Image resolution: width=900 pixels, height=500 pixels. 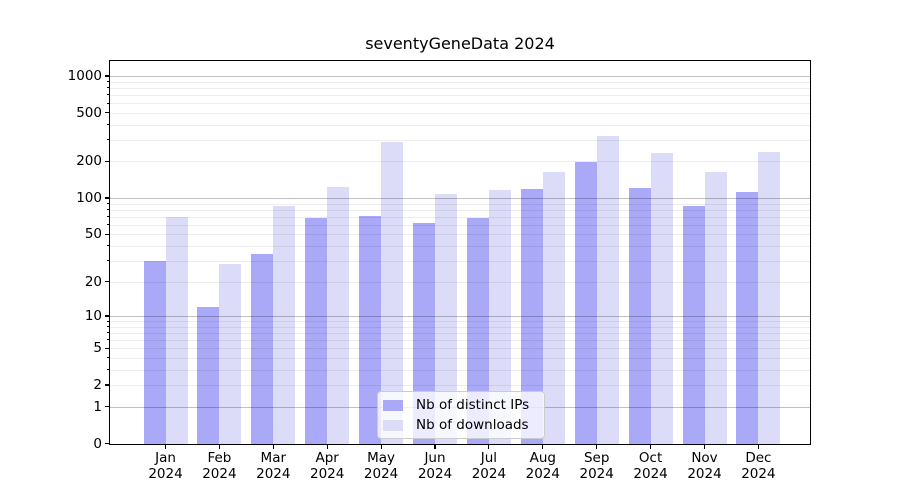 I want to click on legend-item-downloads: Nb of downloads, so click(x=460, y=425).